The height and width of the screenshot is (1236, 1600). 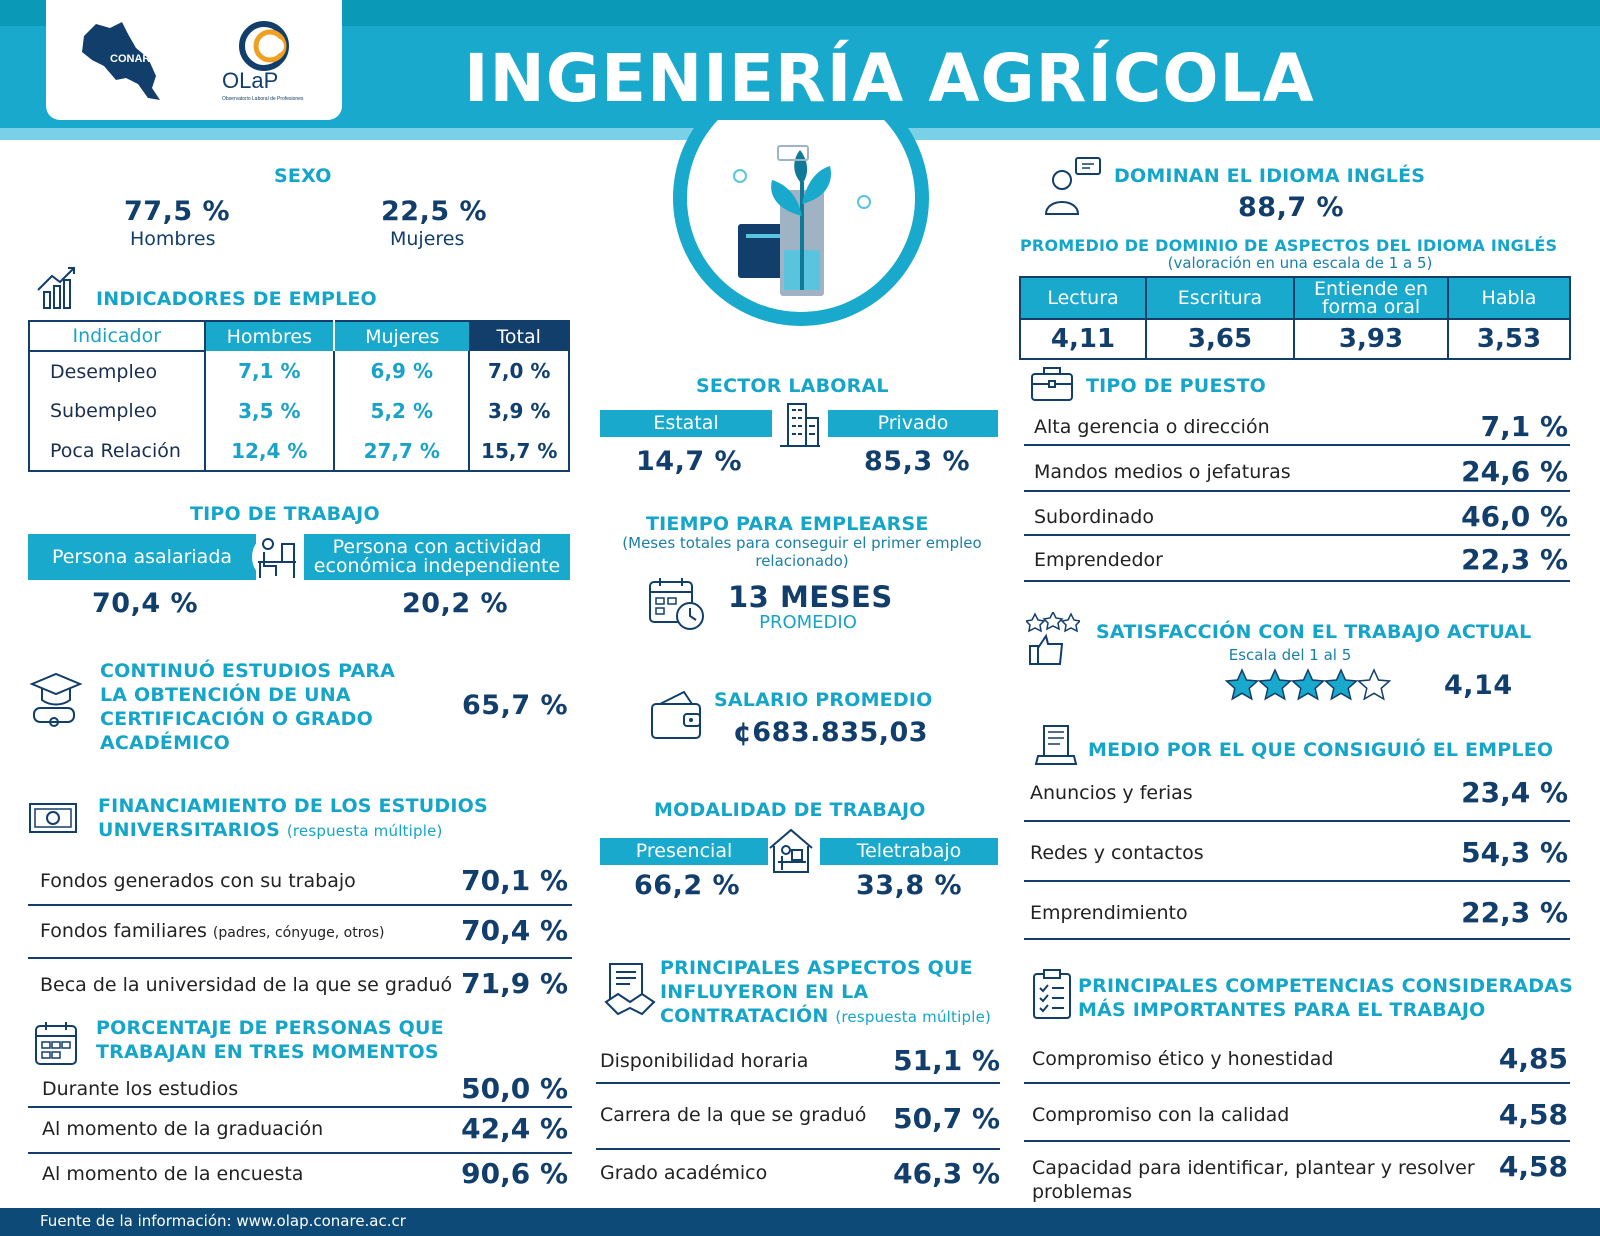 I want to click on contratacion-row-value: 51,1 %, so click(x=946, y=1060).